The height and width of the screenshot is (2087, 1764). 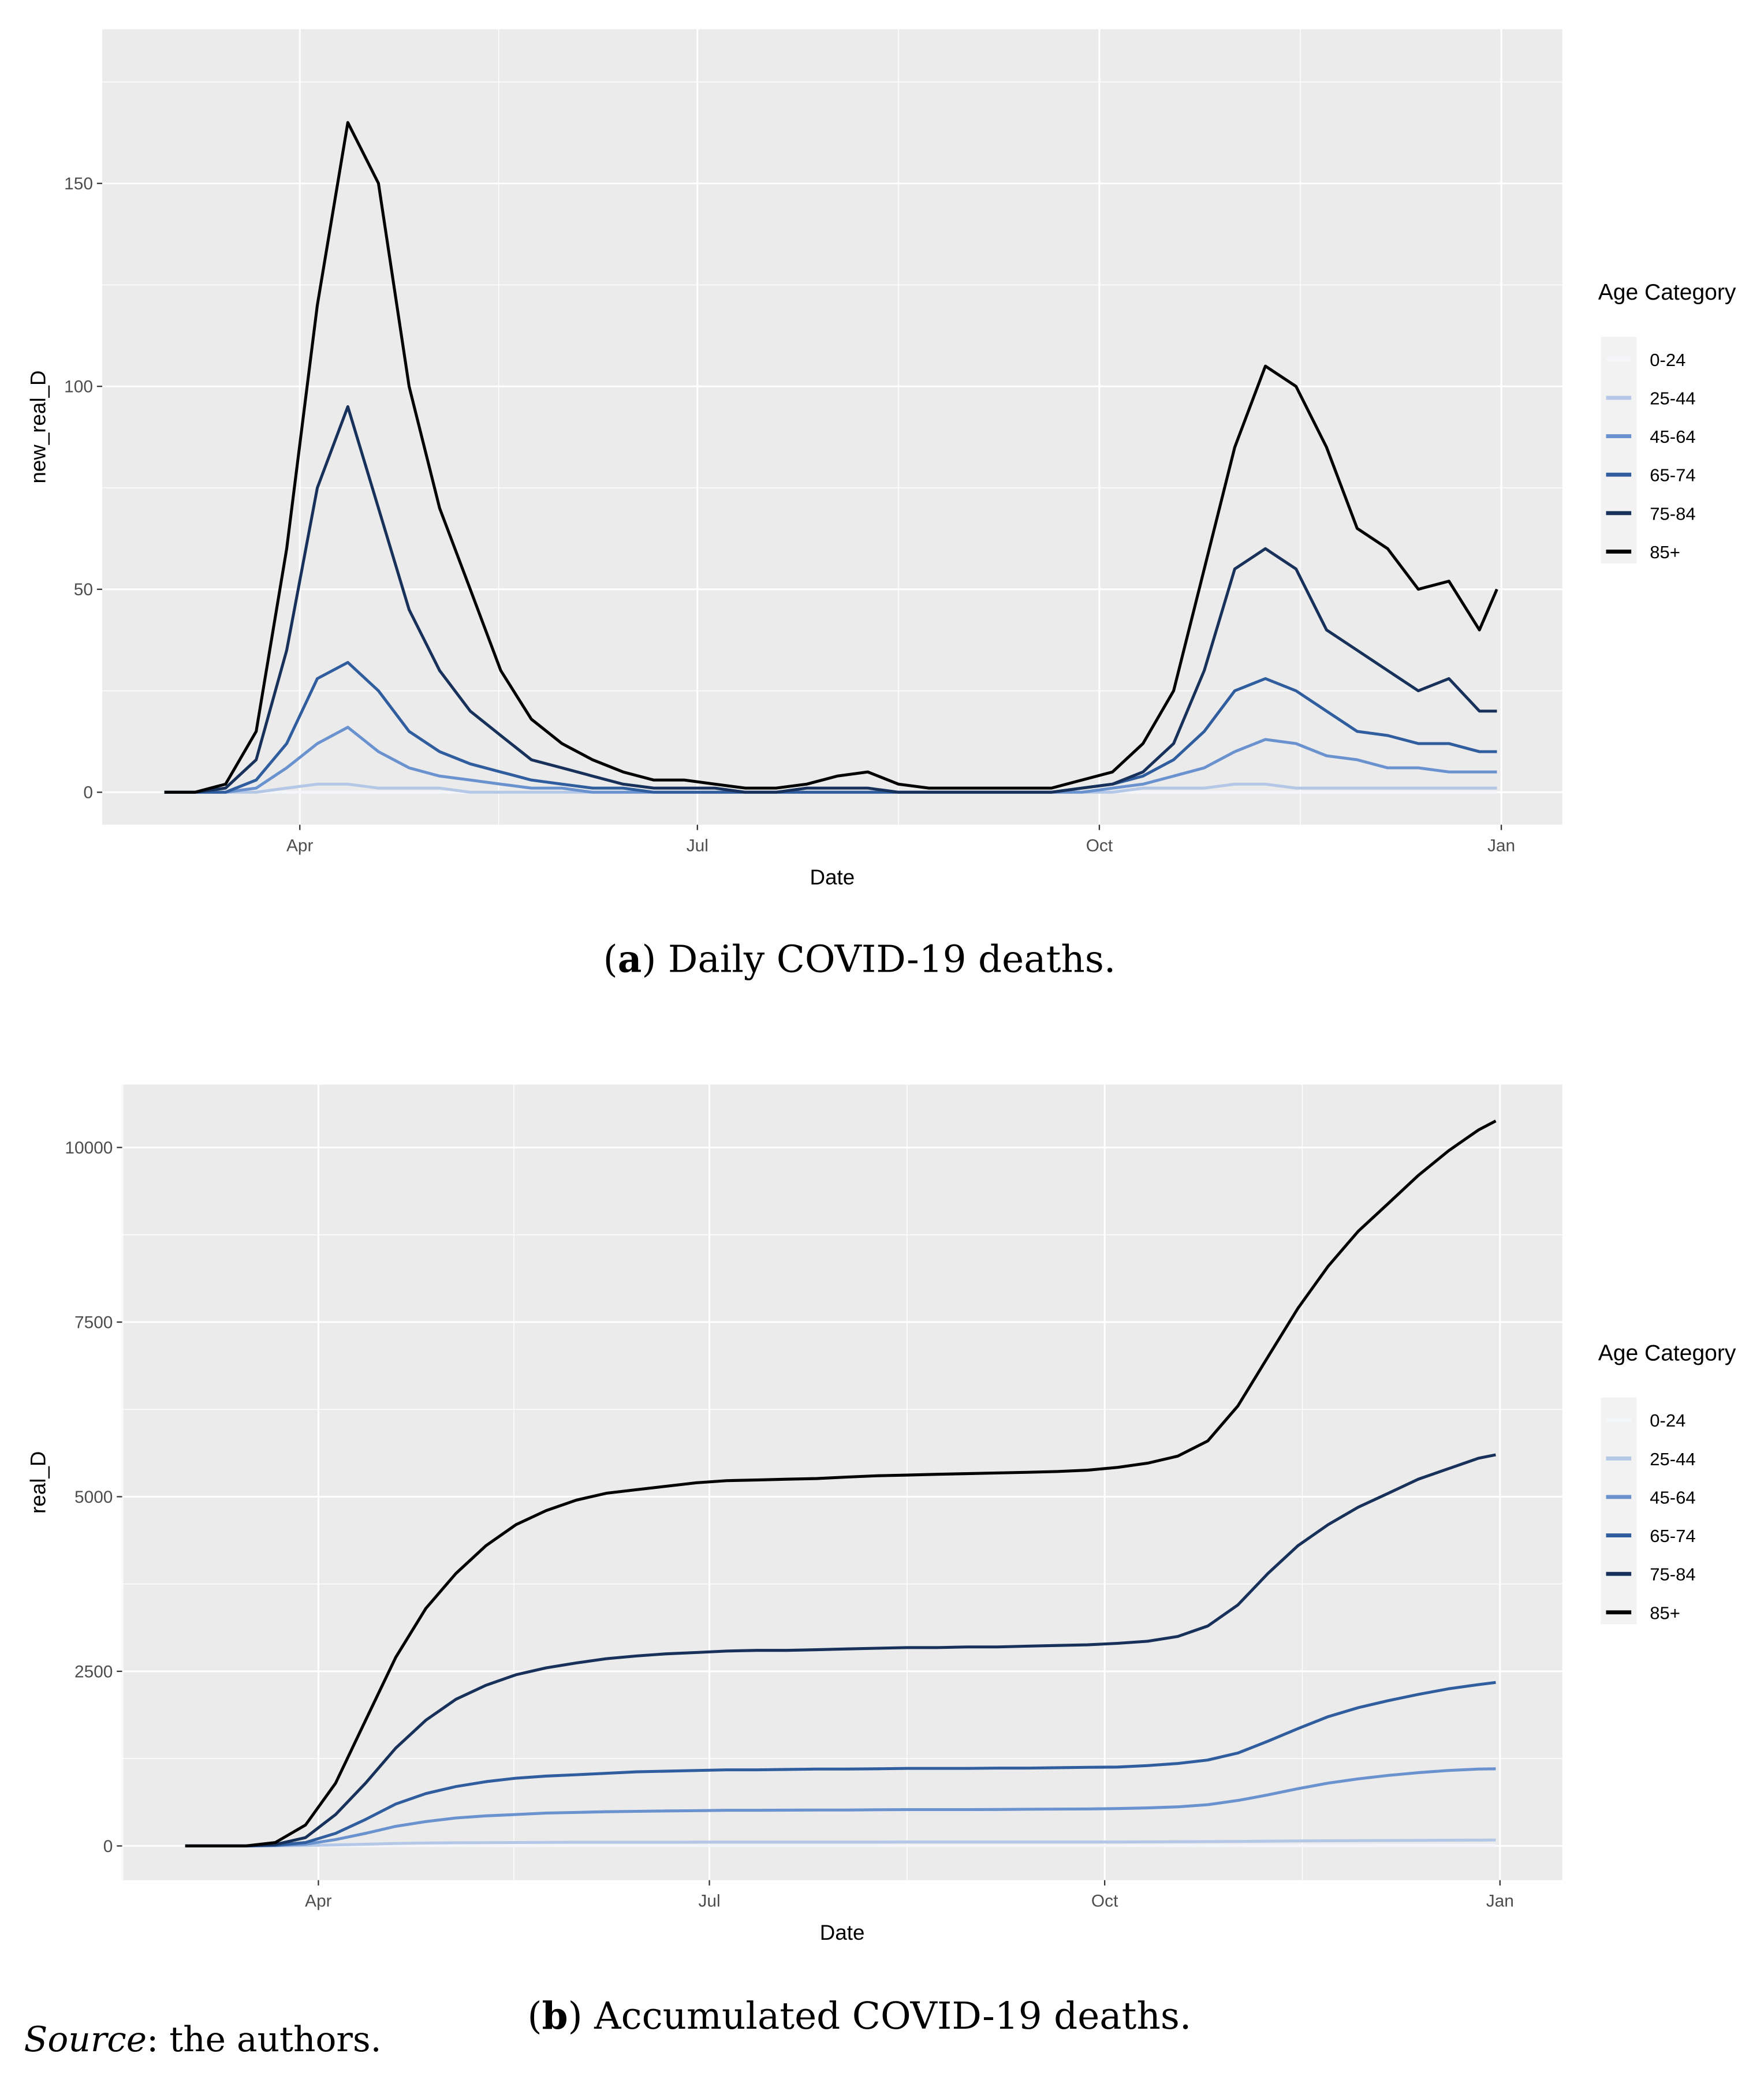 I want to click on y-tick-label: 150, so click(x=78, y=183).